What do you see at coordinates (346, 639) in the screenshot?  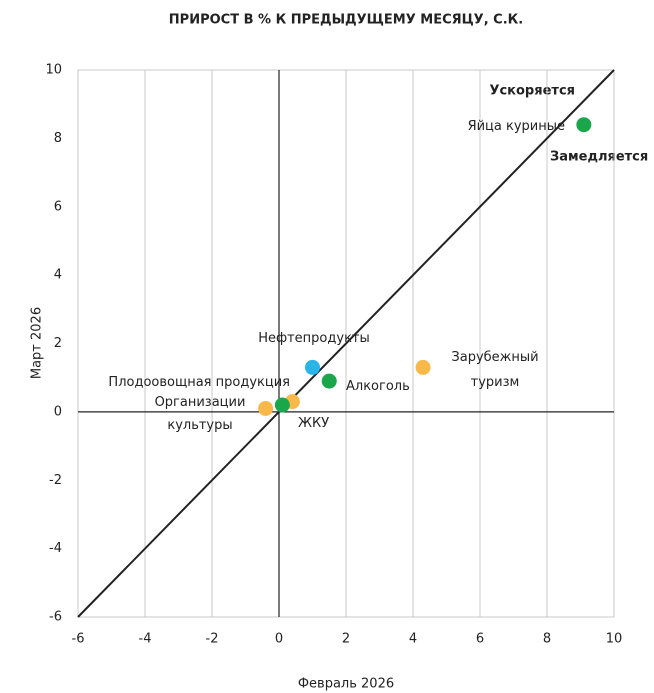 I see `x-tick-label: 2` at bounding box center [346, 639].